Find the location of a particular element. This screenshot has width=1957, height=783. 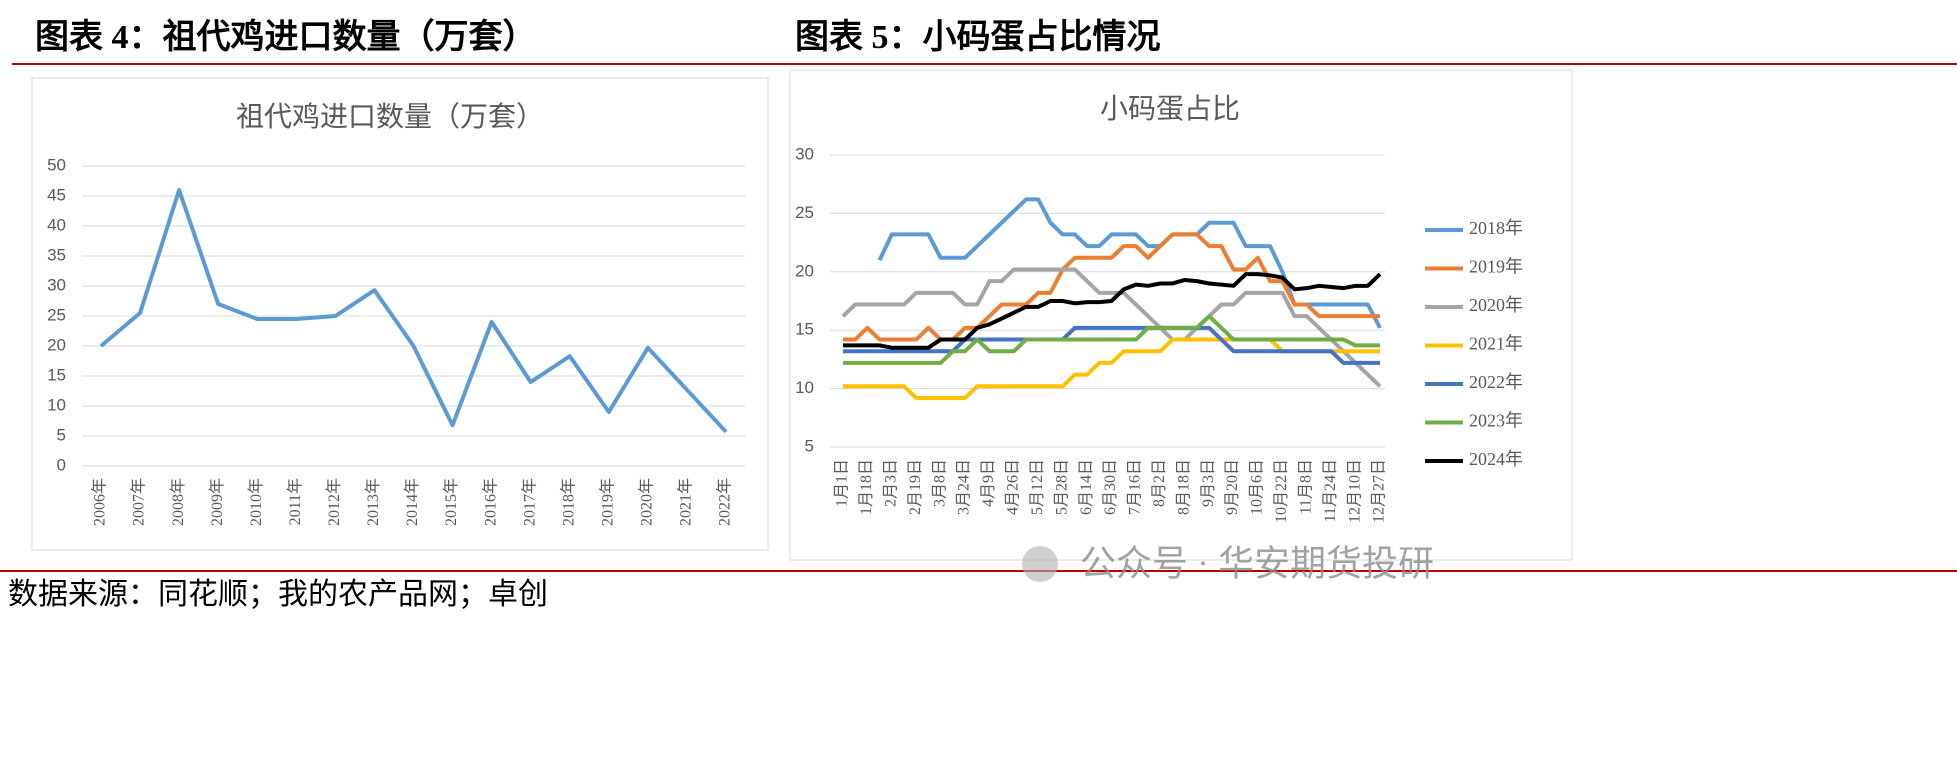

y-tick-label: 50 is located at coordinates (56, 164).